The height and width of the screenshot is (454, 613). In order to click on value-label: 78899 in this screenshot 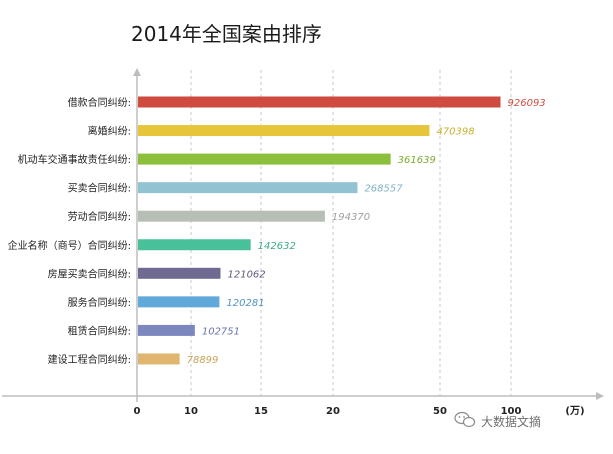, I will do `click(203, 360)`.